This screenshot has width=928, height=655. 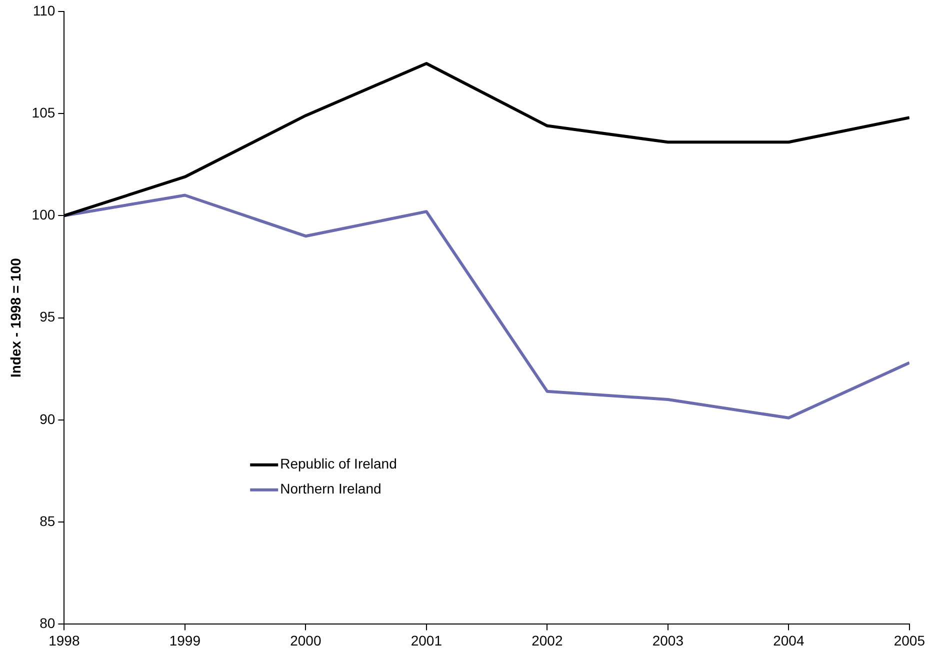 I want to click on x-tick-label: 2000, so click(x=306, y=640).